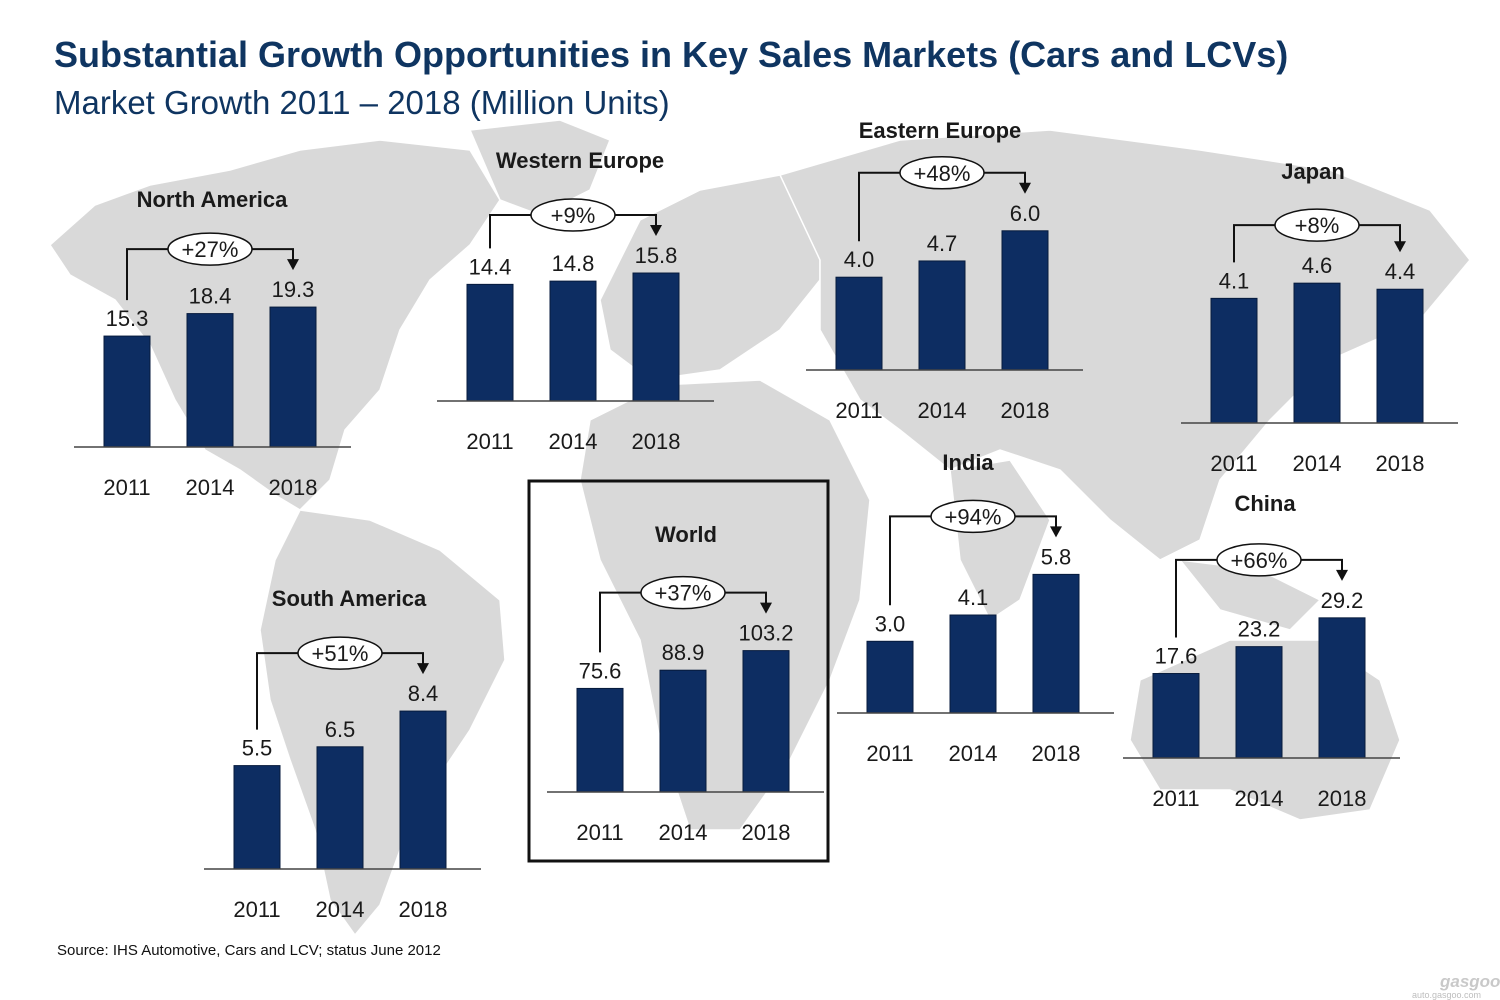 The width and height of the screenshot is (1500, 1000). Describe the element at coordinates (973, 753) in the screenshot. I see `india-tick-2014: 2014` at that location.